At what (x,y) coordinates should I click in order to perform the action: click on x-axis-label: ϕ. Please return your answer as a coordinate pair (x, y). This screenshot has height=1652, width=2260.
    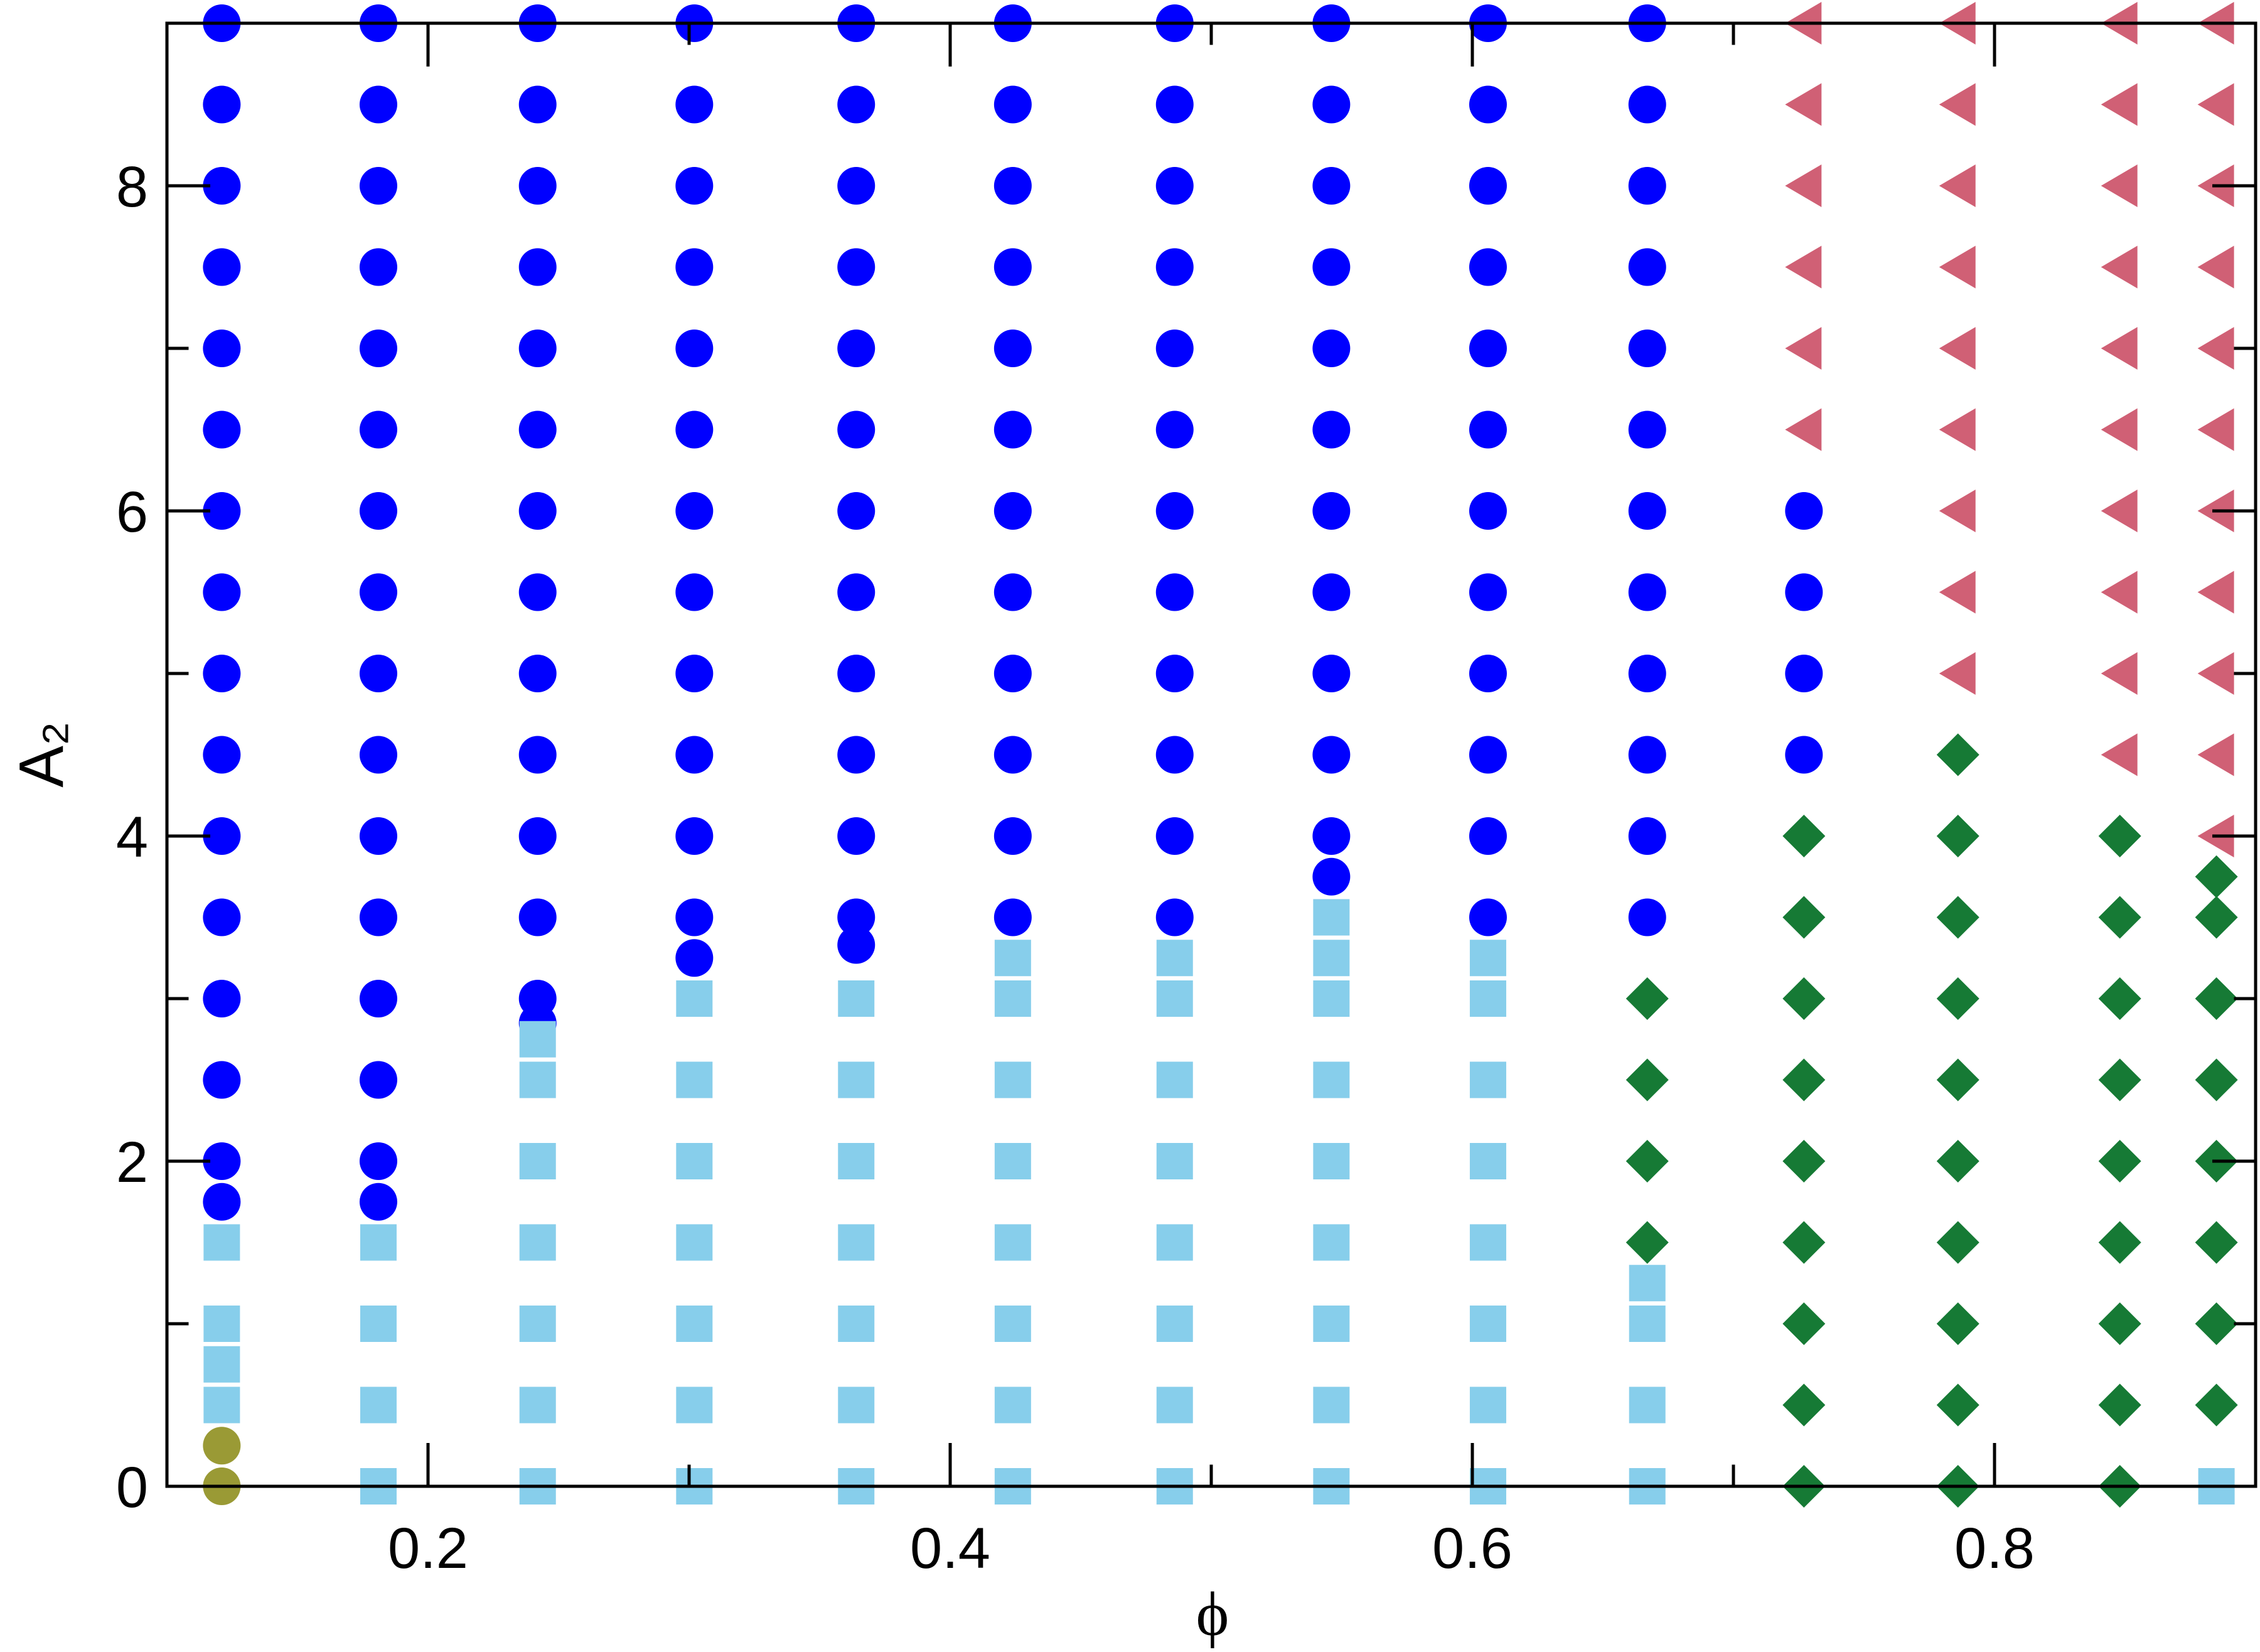
    Looking at the image, I should click on (1212, 1614).